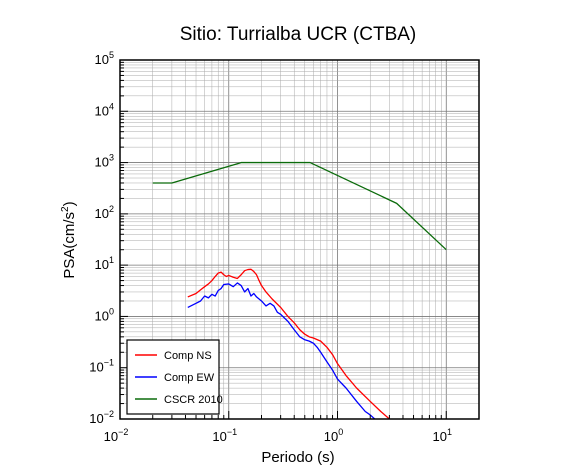  Describe the element at coordinates (298, 34) in the screenshot. I see `chart-title: Sitio: Turrialba UCR (CTBA)` at that location.